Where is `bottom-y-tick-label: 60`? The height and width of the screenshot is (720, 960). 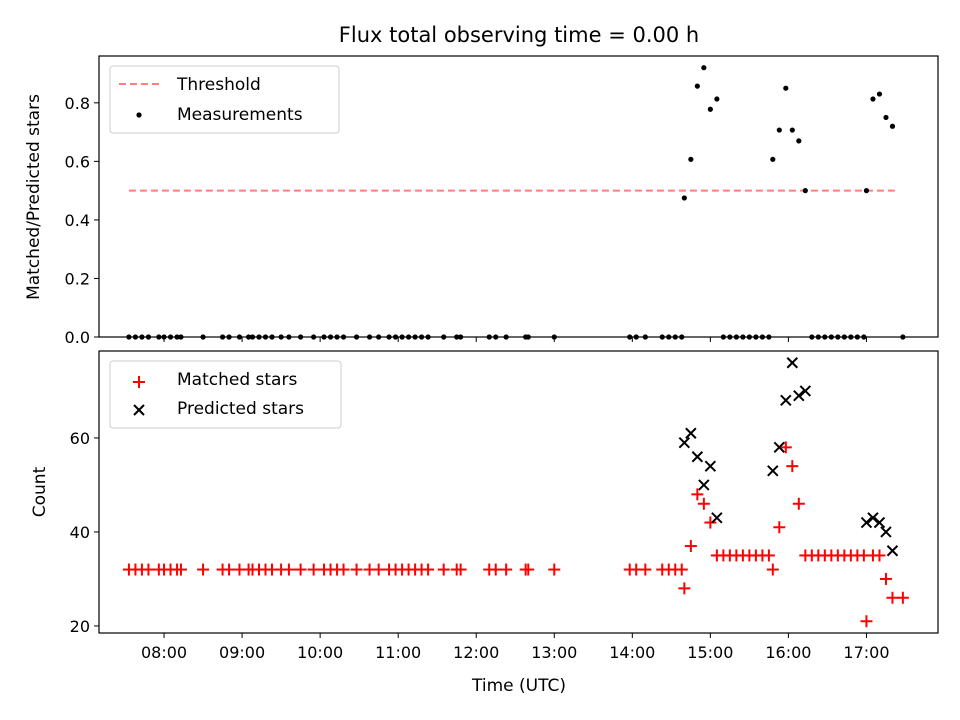 bottom-y-tick-label: 60 is located at coordinates (80, 438).